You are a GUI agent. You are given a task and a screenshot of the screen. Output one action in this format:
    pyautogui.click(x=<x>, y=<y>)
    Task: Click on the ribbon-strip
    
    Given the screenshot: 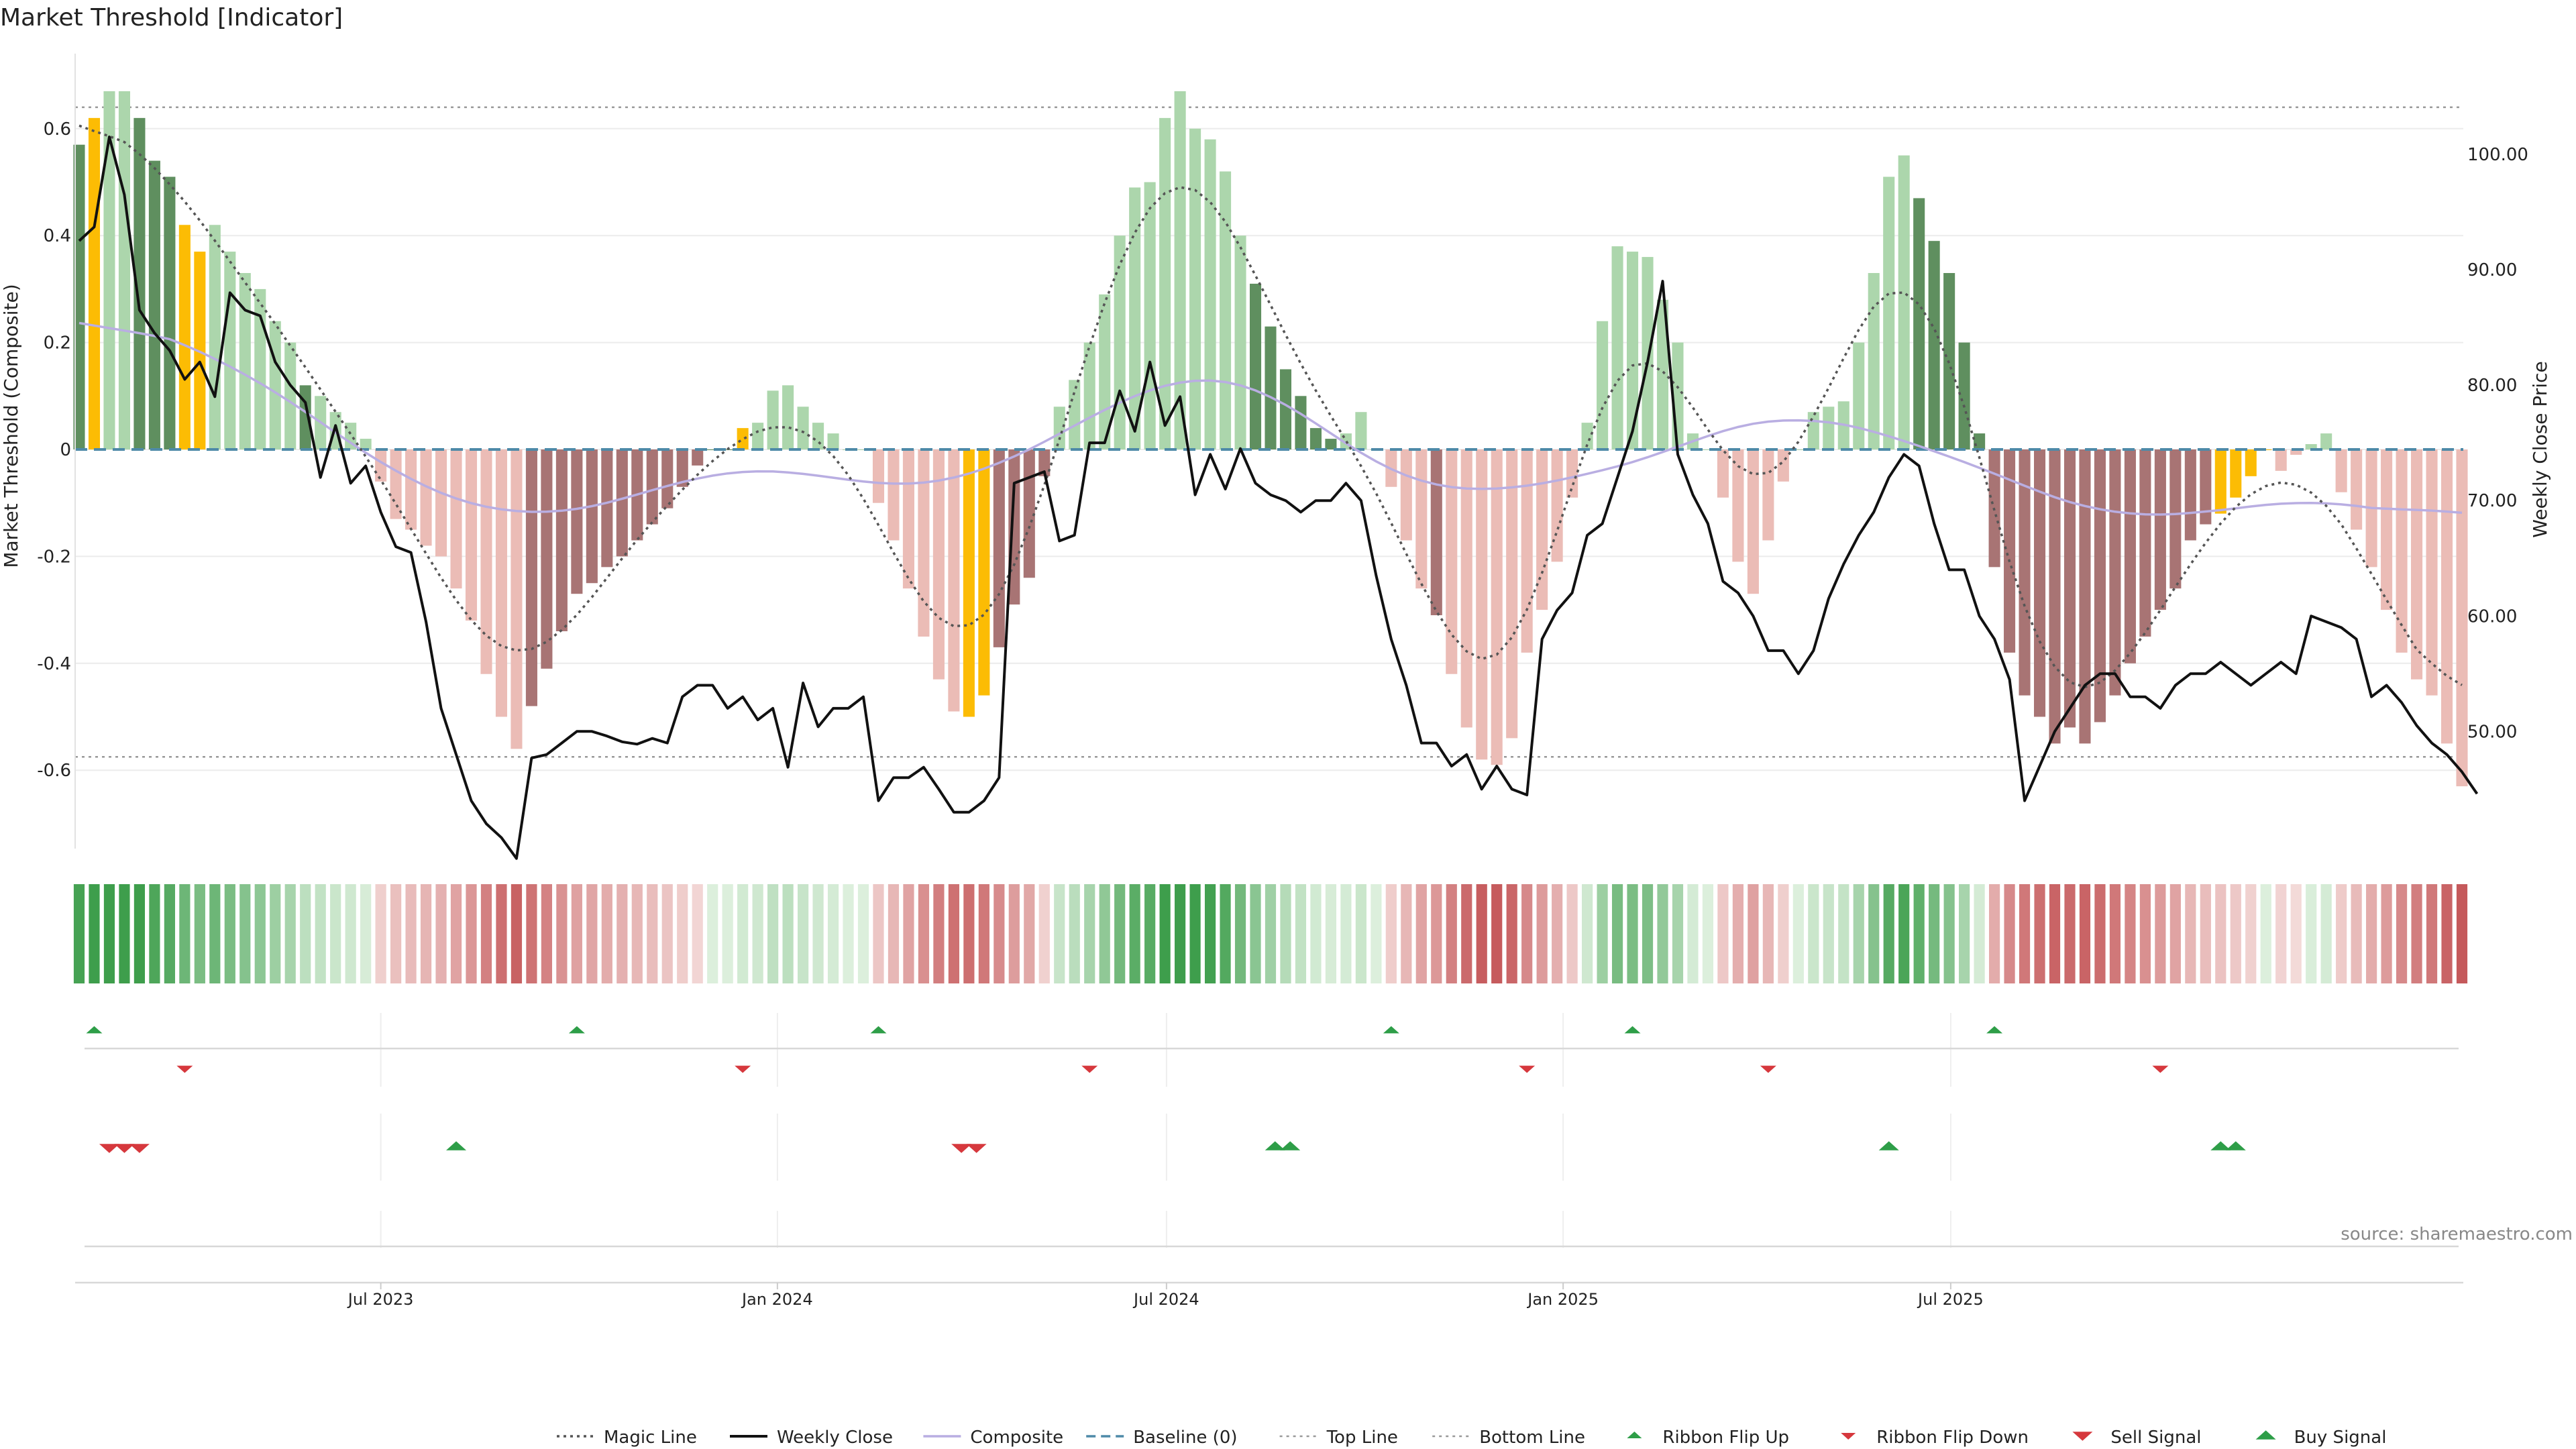 What is the action you would take?
    pyautogui.click(x=1270, y=933)
    